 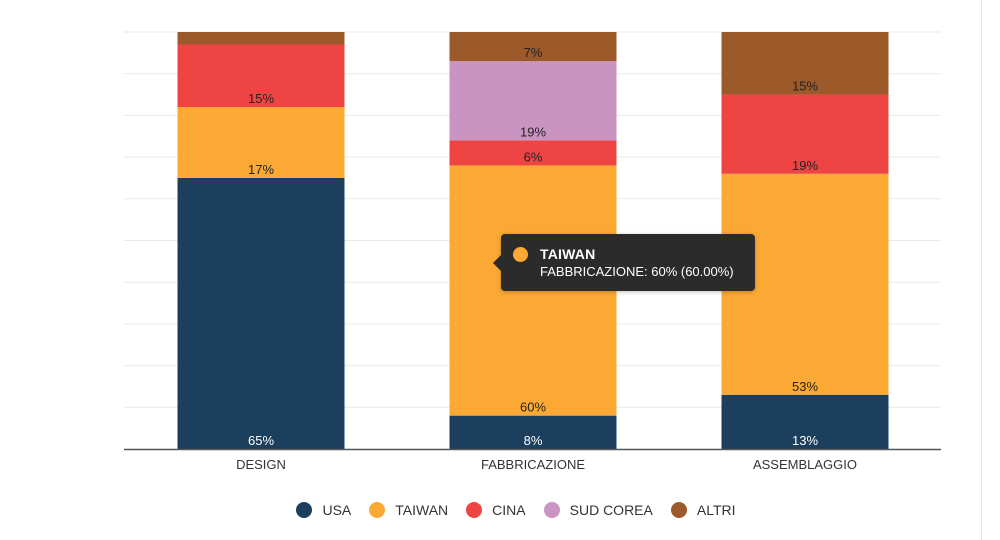 I want to click on tooltip-color-dot, so click(x=520, y=254).